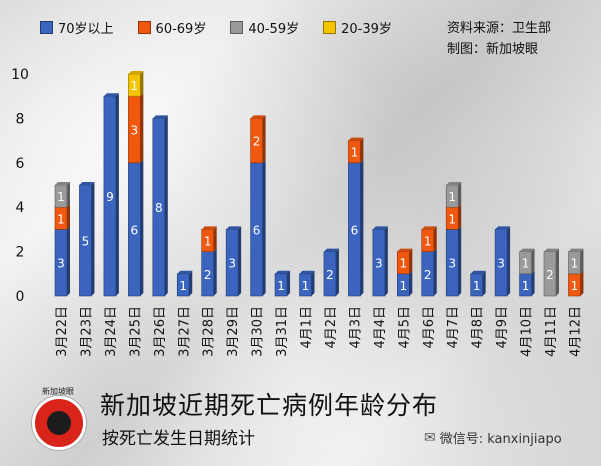 This screenshot has width=601, height=466. I want to click on legend-item-20-39: 20-39岁, so click(357, 27).